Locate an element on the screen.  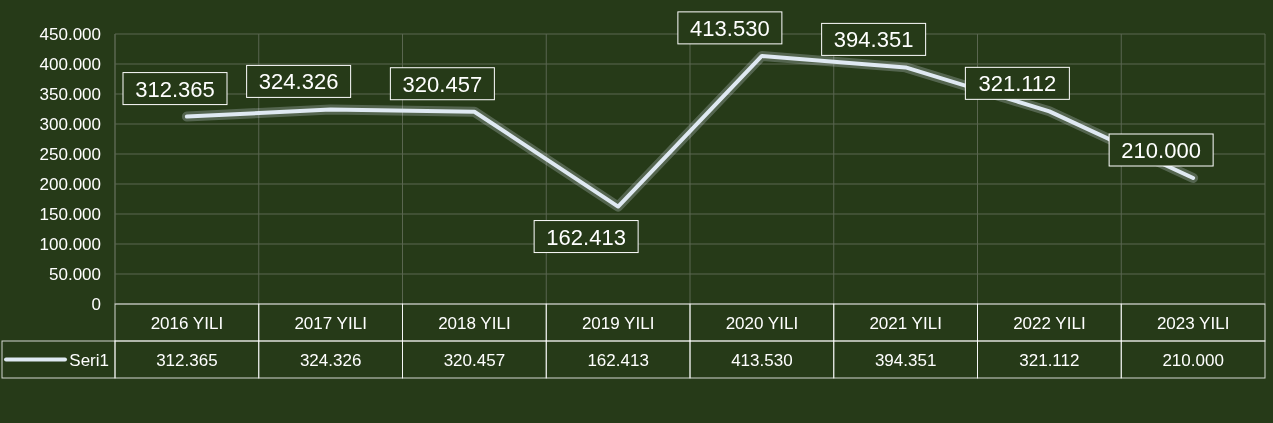
y-tick-label: 350.000 is located at coordinates (70, 94).